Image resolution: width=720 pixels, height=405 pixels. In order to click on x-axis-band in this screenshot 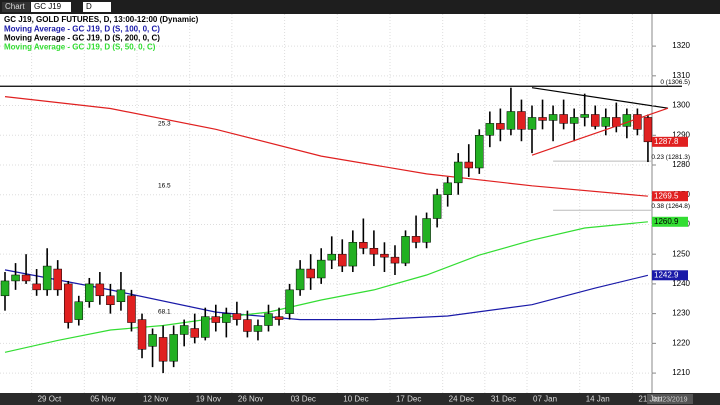, I will do `click(360, 399)`.